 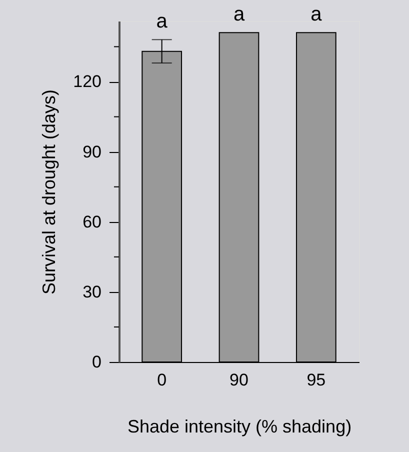 I want to click on x-tick-label: 0, so click(x=162, y=380).